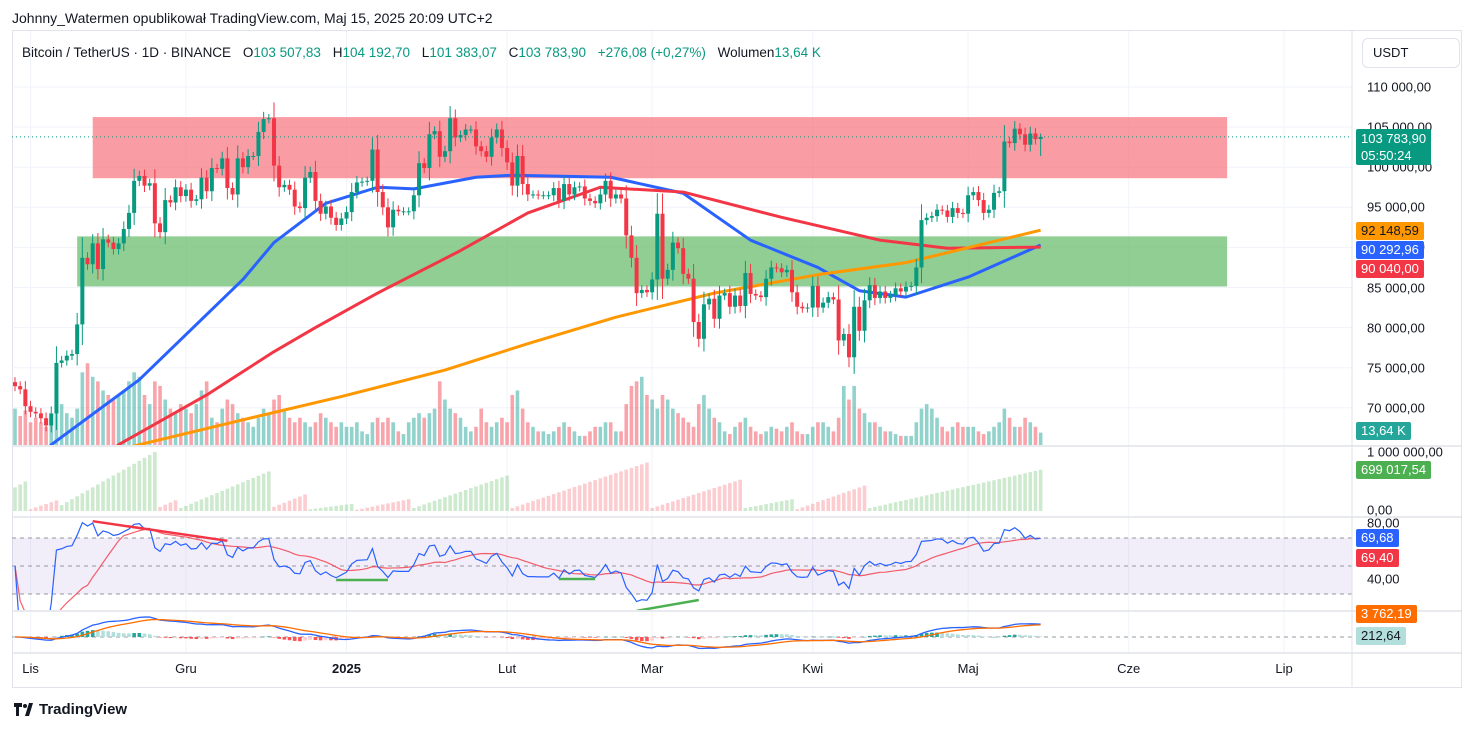  Describe the element at coordinates (1411, 53) in the screenshot. I see `currency-button: USDT` at that location.